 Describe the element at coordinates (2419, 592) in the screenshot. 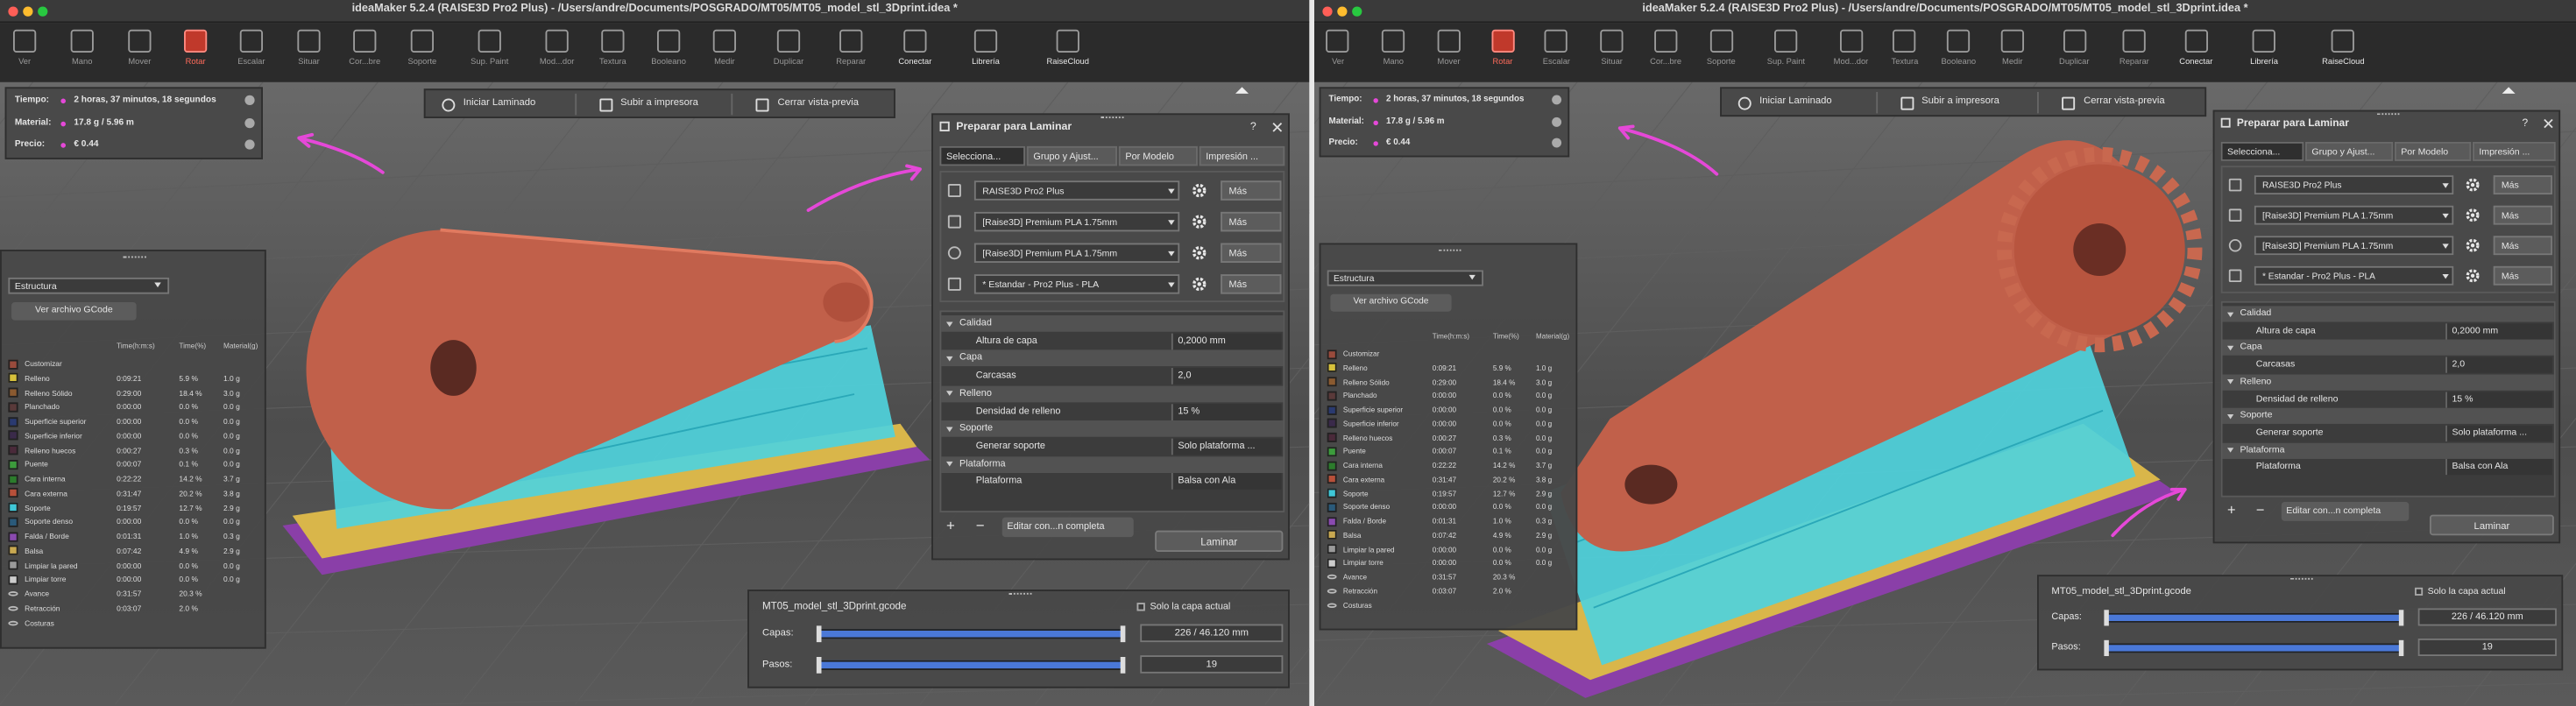

I see `layer-checkbox` at that location.